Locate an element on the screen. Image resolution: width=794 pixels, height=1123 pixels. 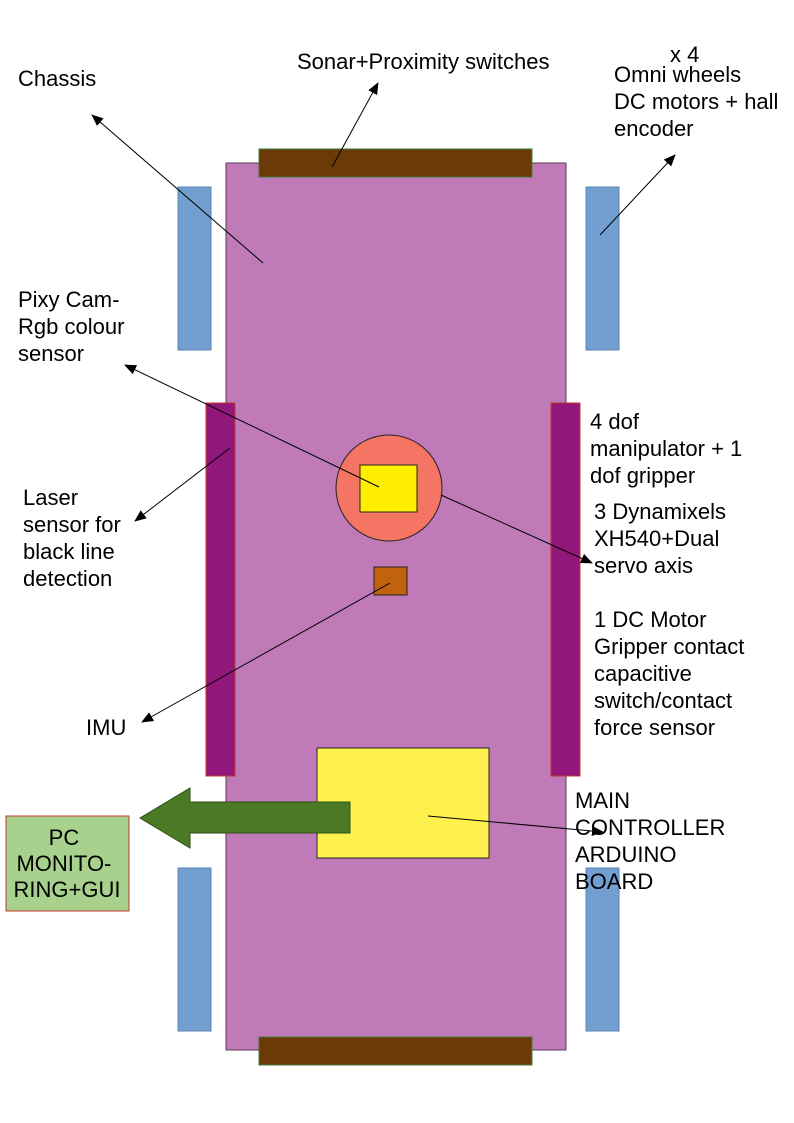
label-omni: Omni wheels DC motors + hall encoder is located at coordinates (699, 101).